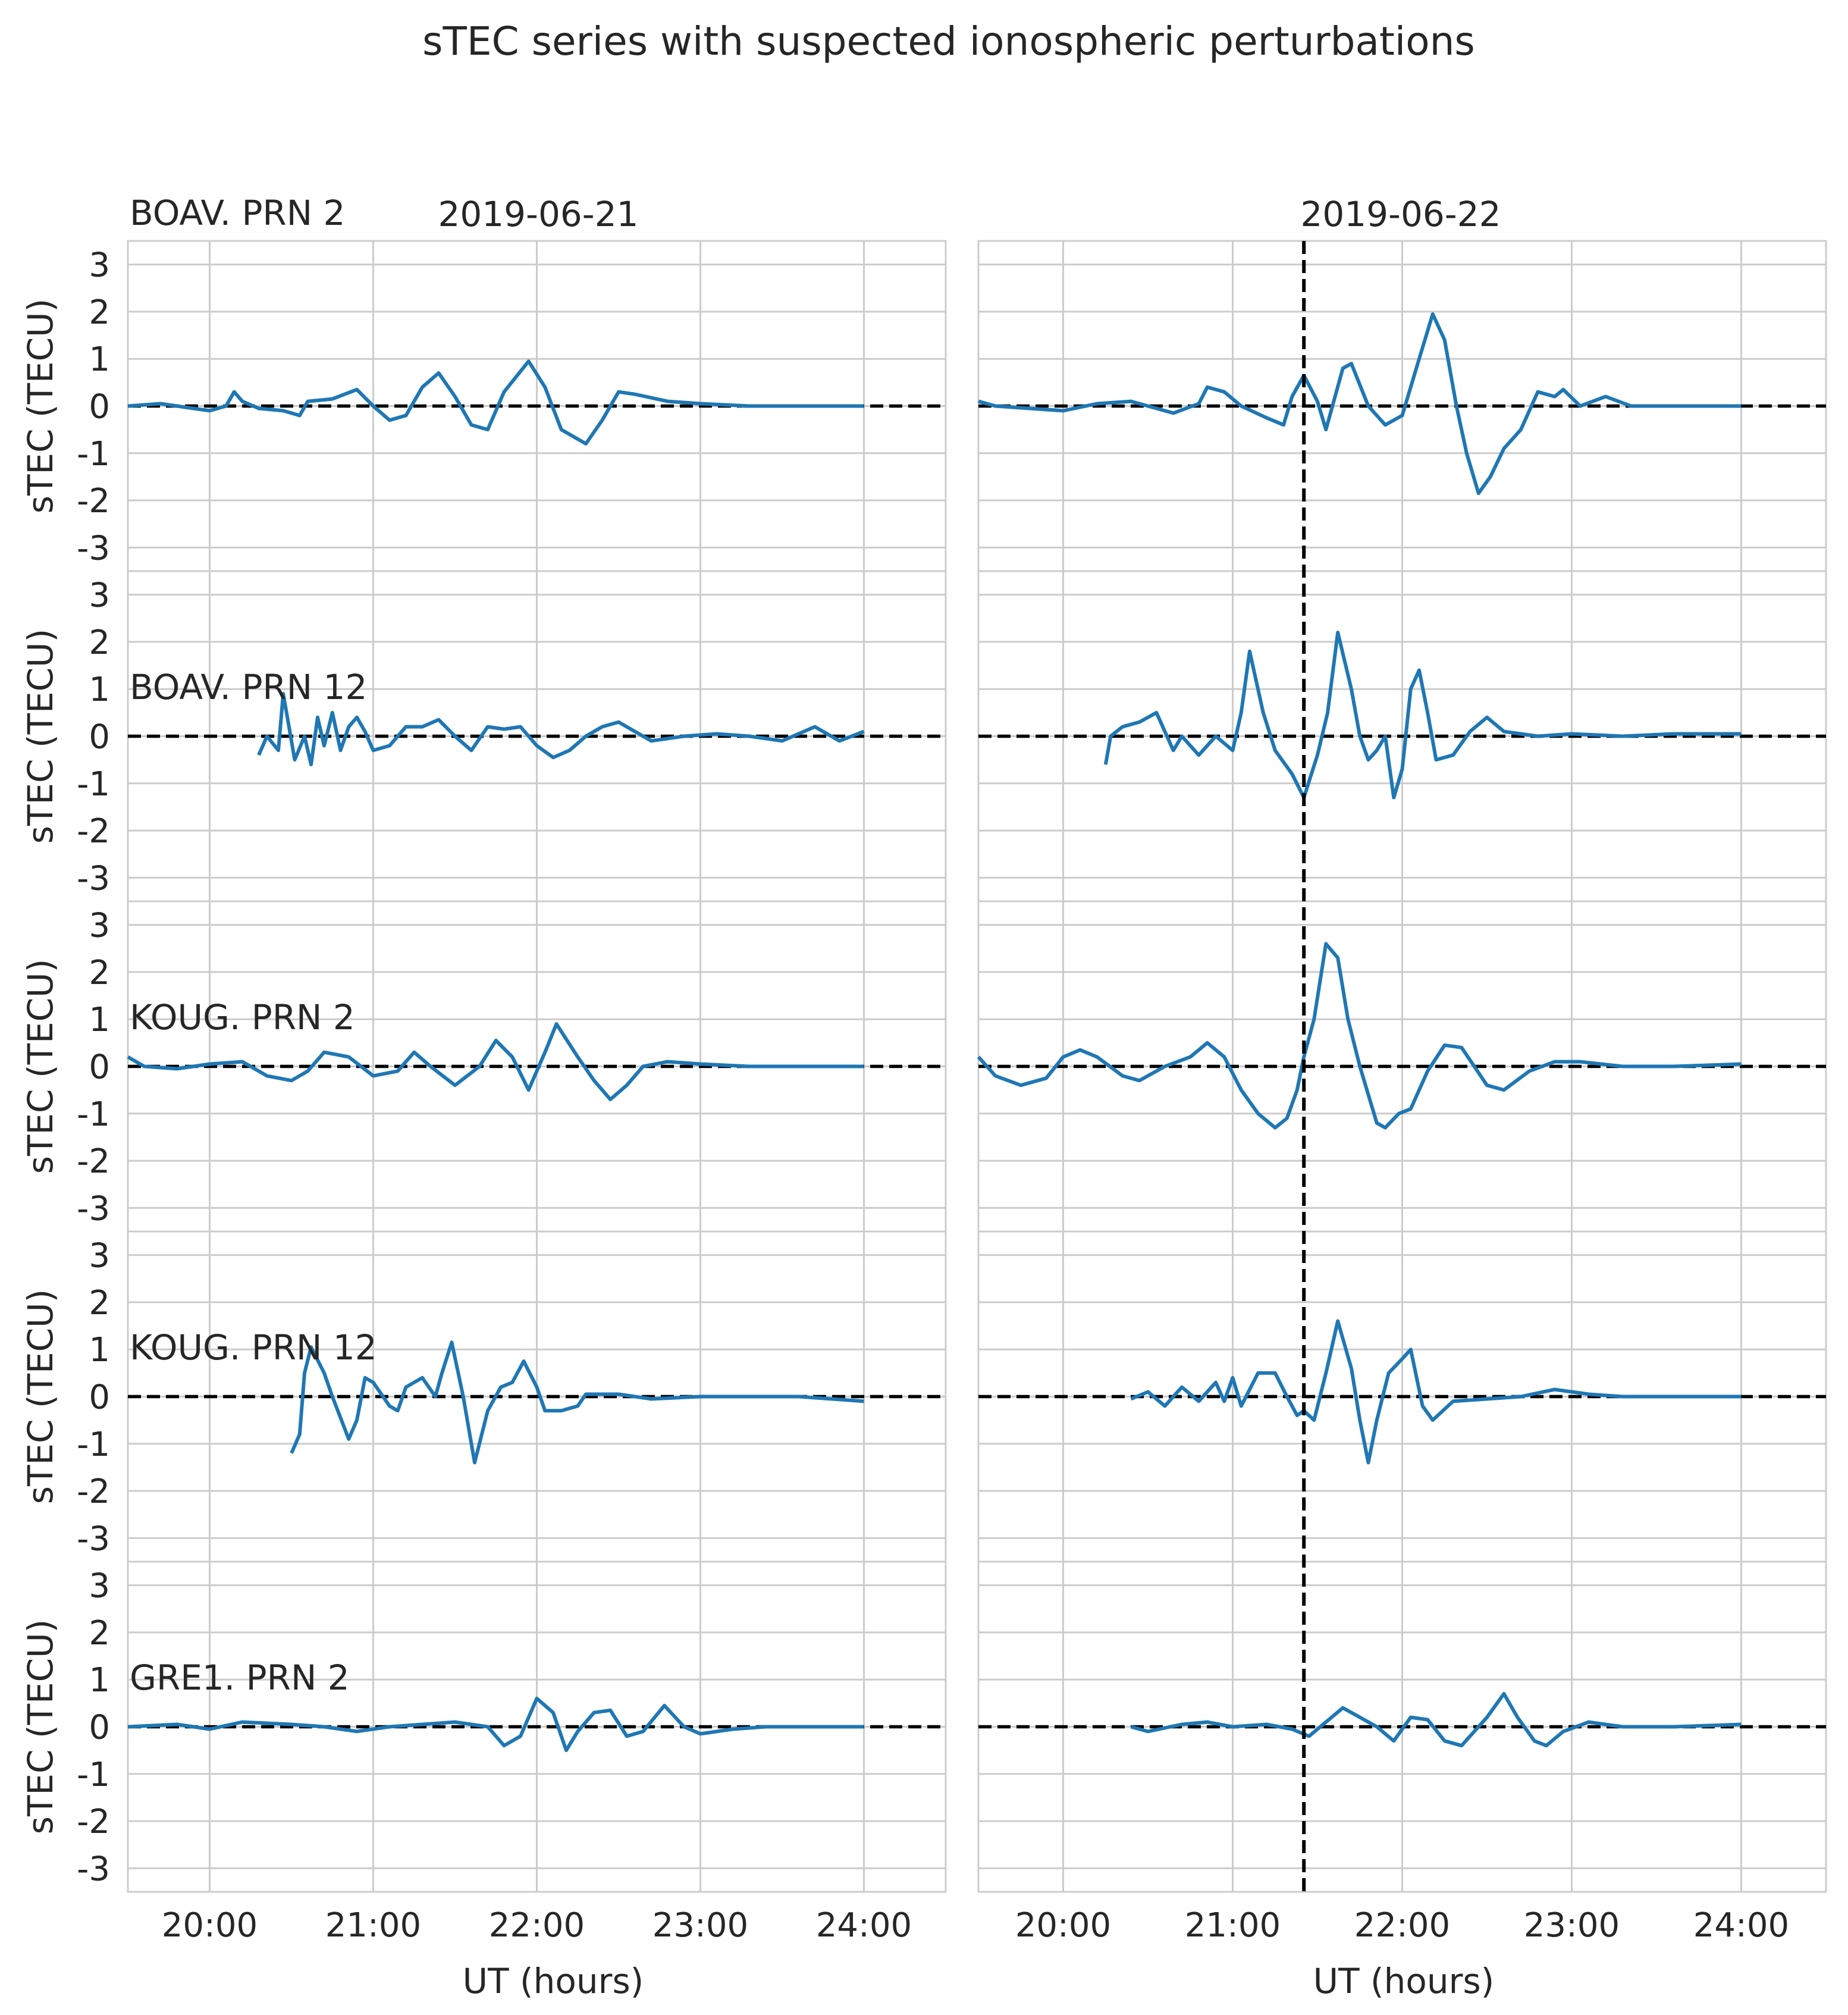 This screenshot has width=1848, height=2015. Describe the element at coordinates (1400, 214) in the screenshot. I see `date-label-right: 2019-06-22` at that location.